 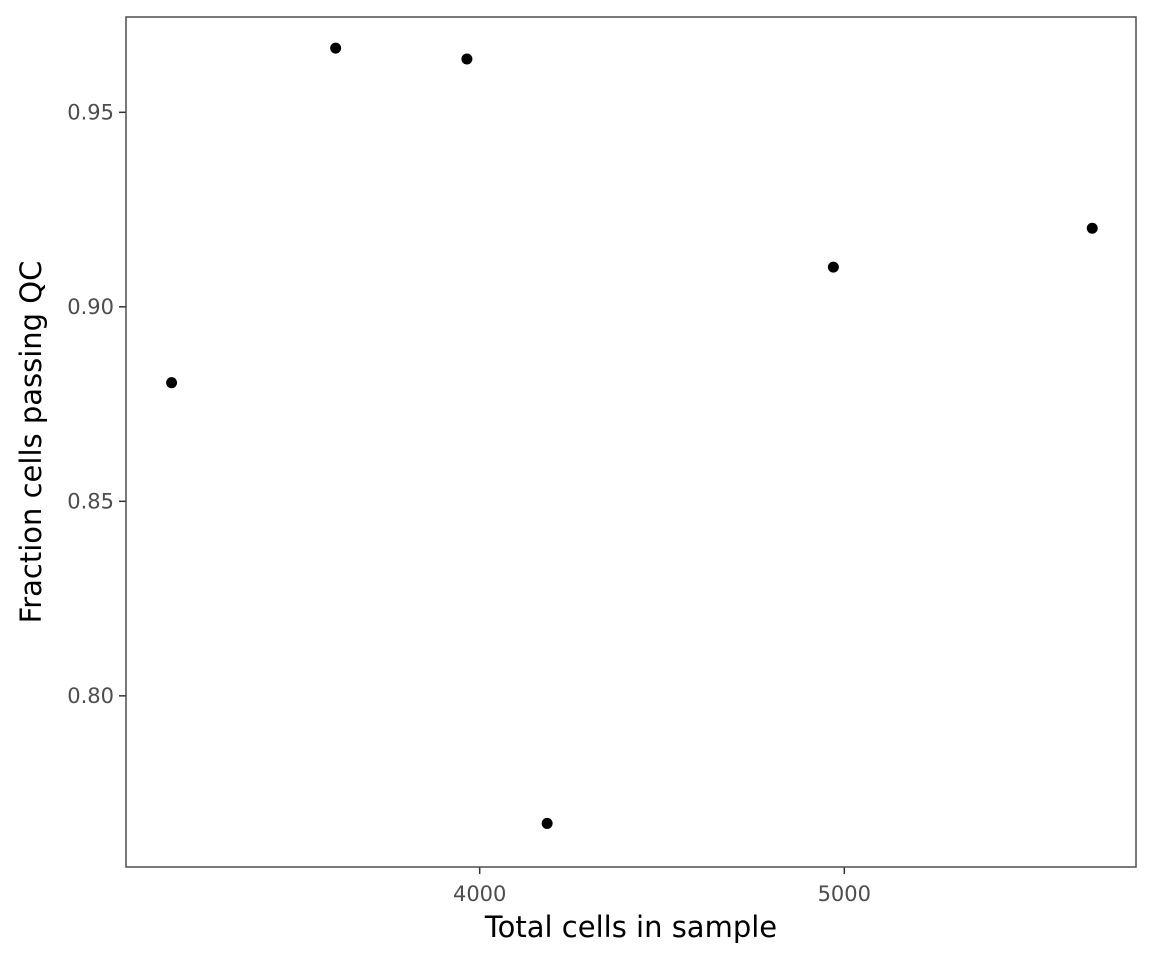 What do you see at coordinates (90, 696) in the screenshot?
I see `y-tick-label: 0.80` at bounding box center [90, 696].